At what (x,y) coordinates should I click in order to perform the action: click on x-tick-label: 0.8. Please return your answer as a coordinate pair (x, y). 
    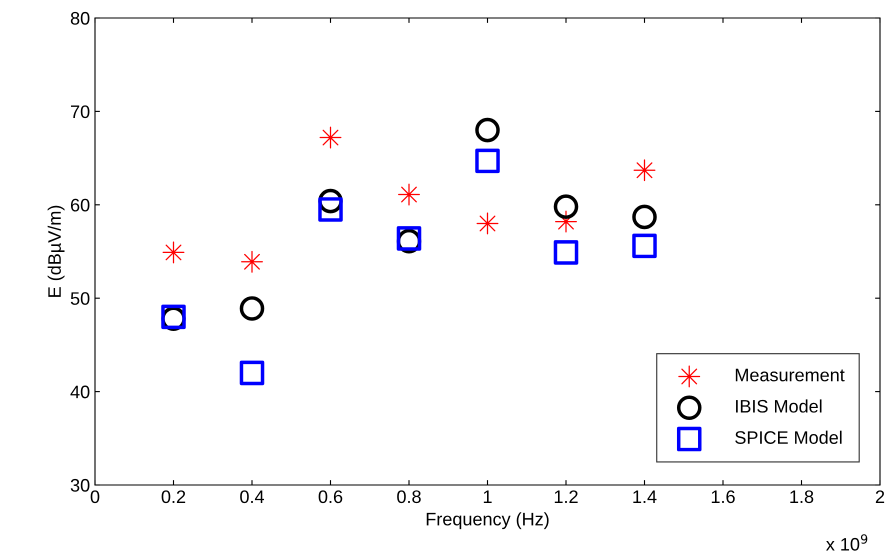
    Looking at the image, I should click on (409, 497).